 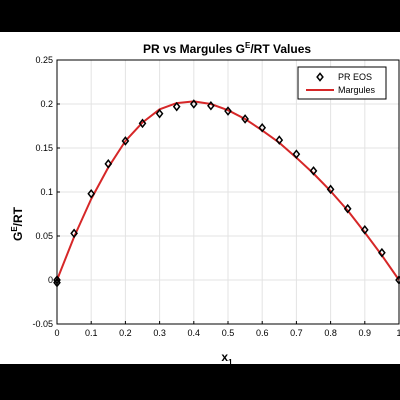 I want to click on legend-label: Margules, so click(x=357, y=90).